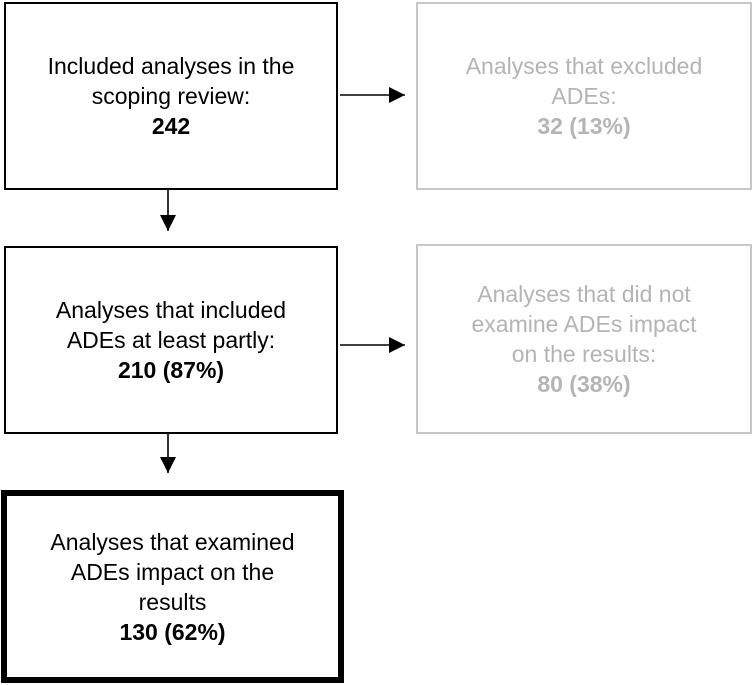 The height and width of the screenshot is (685, 754). Describe the element at coordinates (171, 126) in the screenshot. I see `node-included-count: 242` at that location.